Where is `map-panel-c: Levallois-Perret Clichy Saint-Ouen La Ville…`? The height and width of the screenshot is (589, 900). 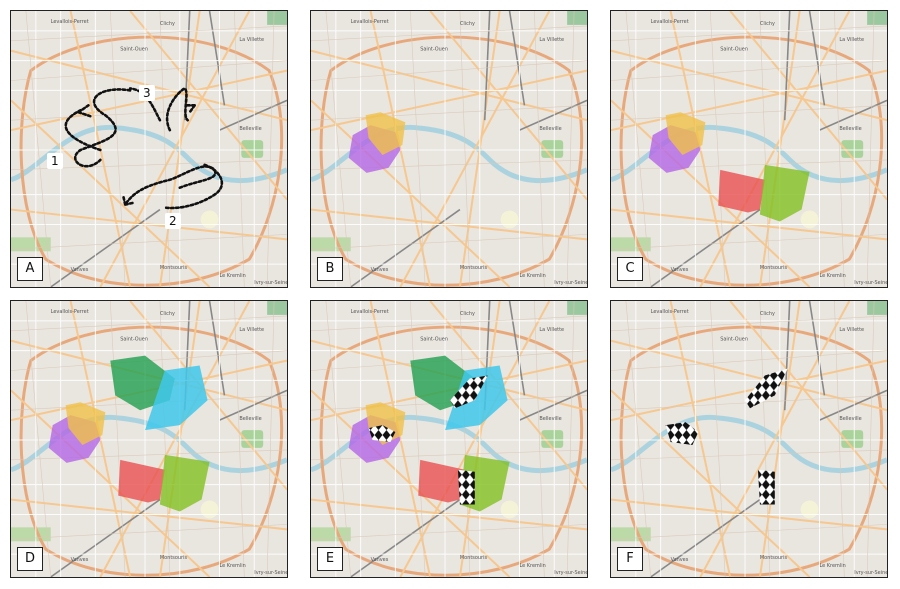
map-panel-c: Levallois-Perret Clichy Saint-Ouen La Ville… is located at coordinates (749, 149).